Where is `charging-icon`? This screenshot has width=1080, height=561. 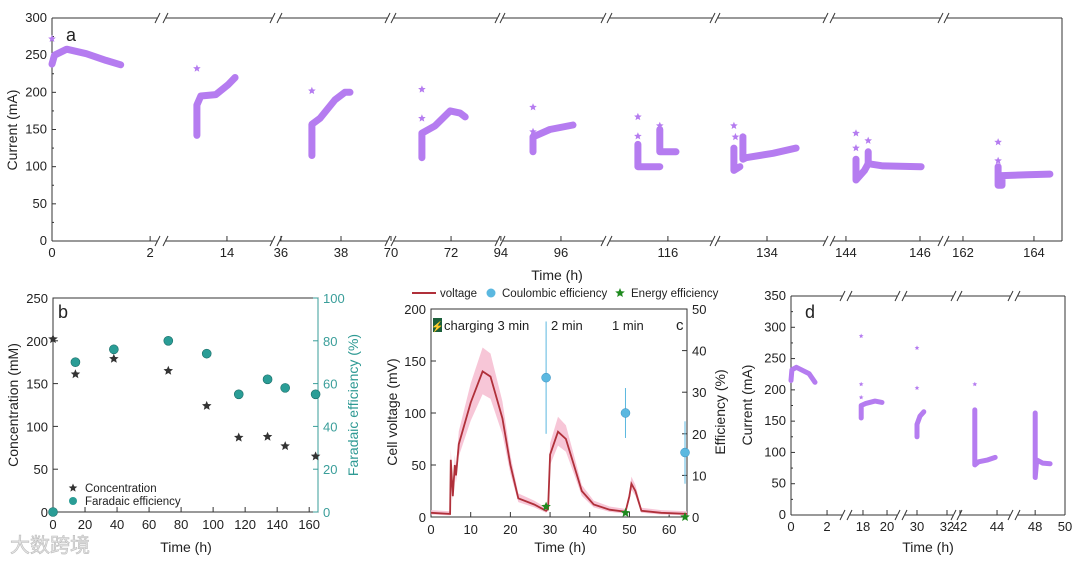
charging-icon is located at coordinates (437, 325).